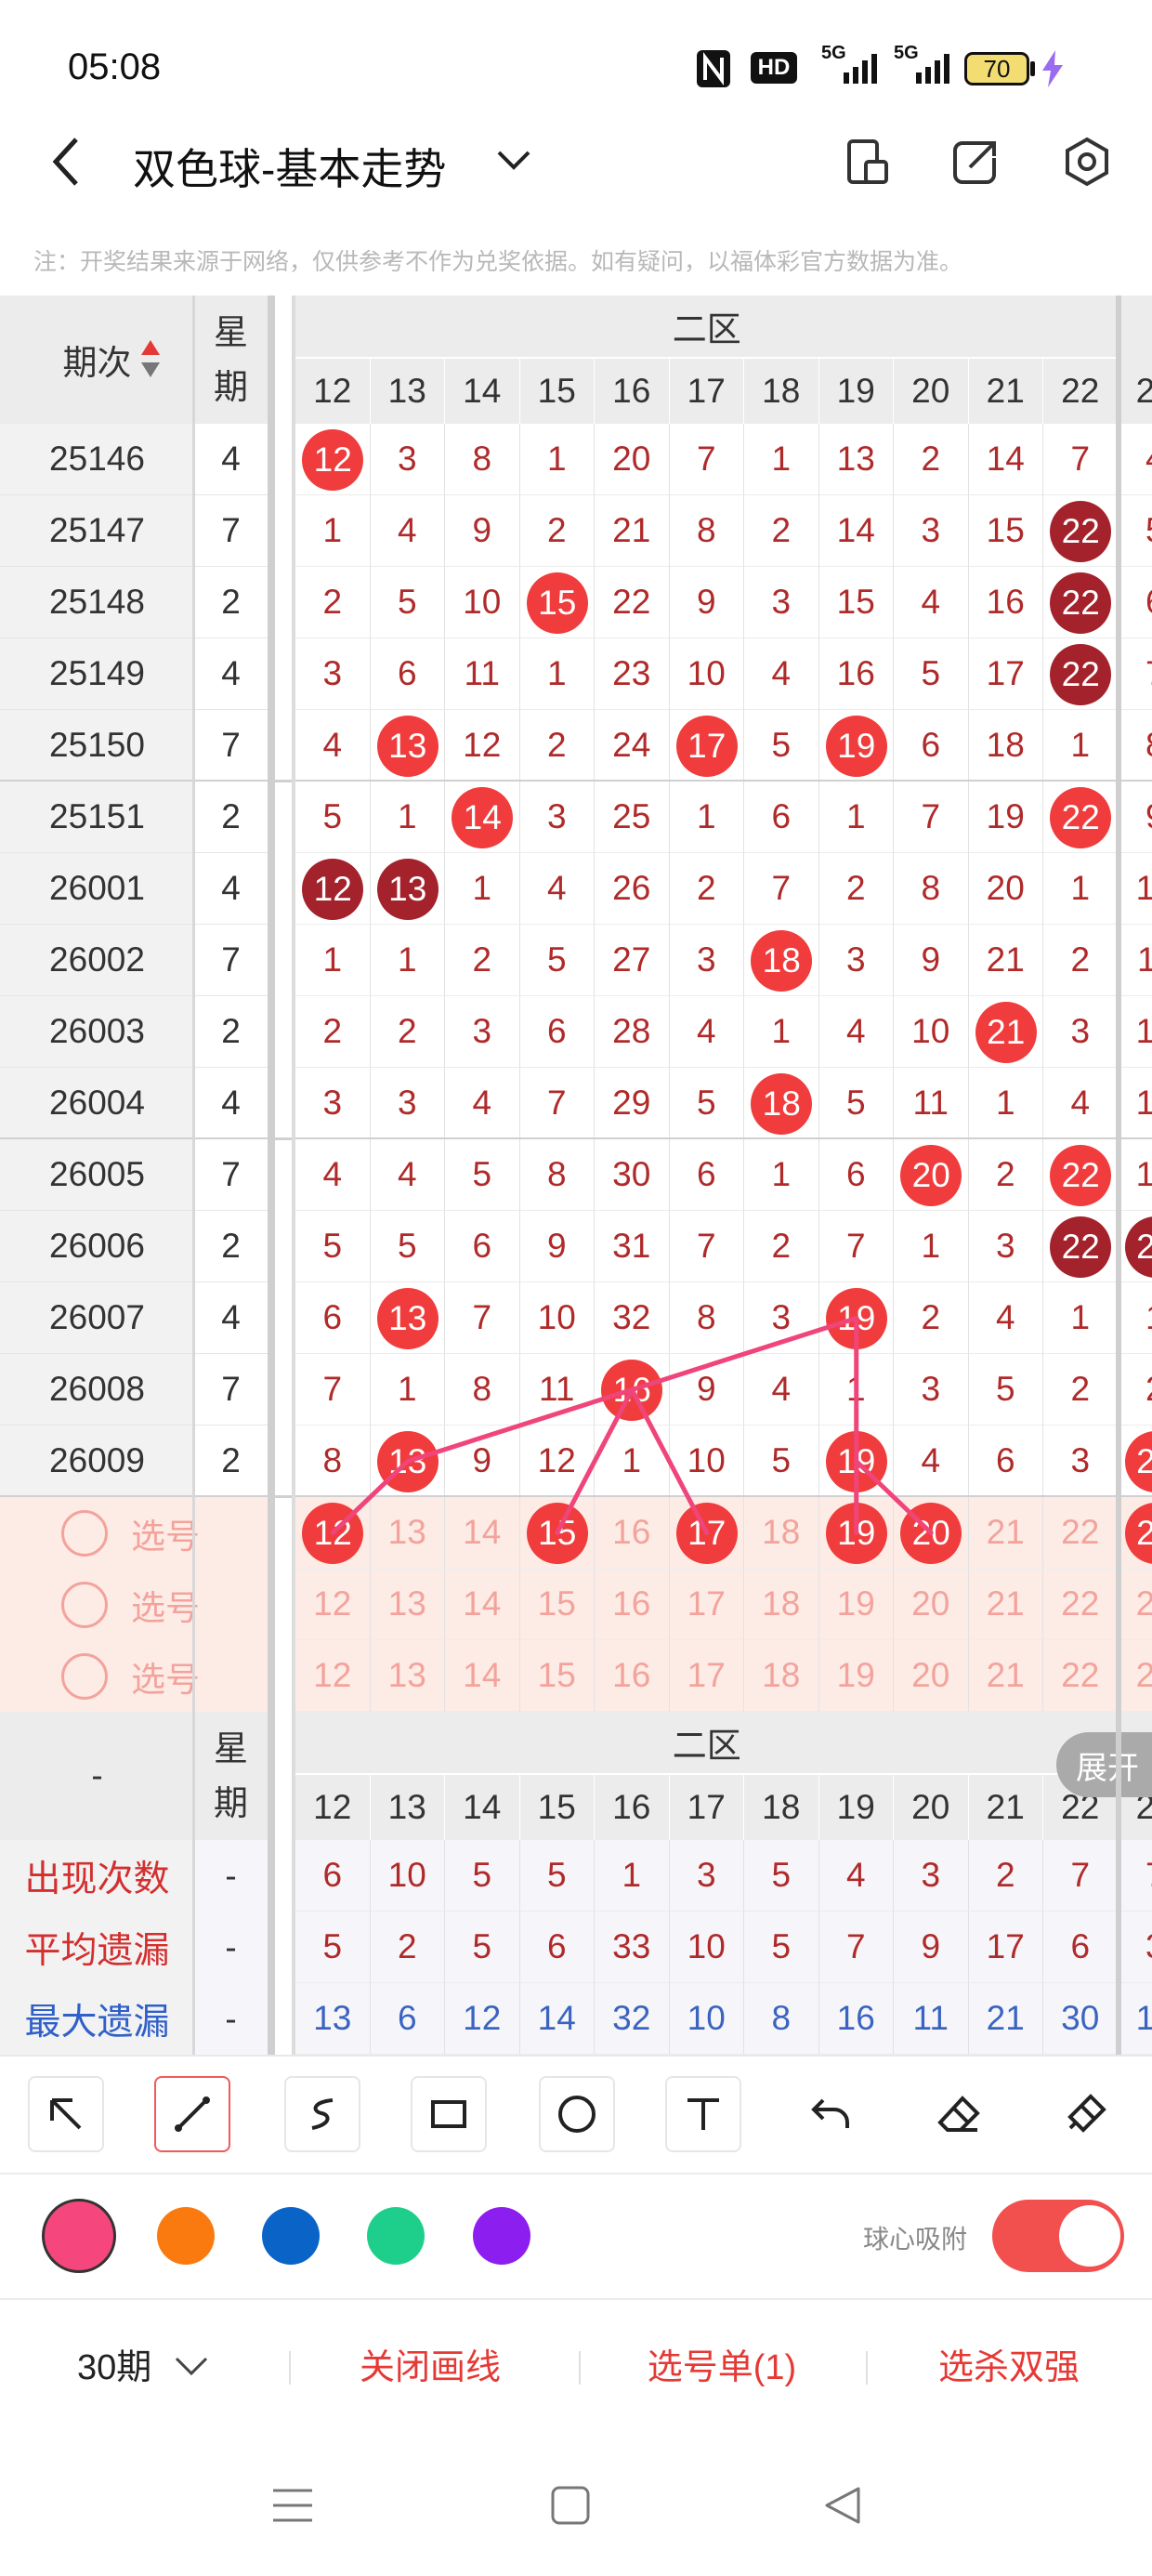  Describe the element at coordinates (66, 2114) in the screenshot. I see `select-tool` at that location.